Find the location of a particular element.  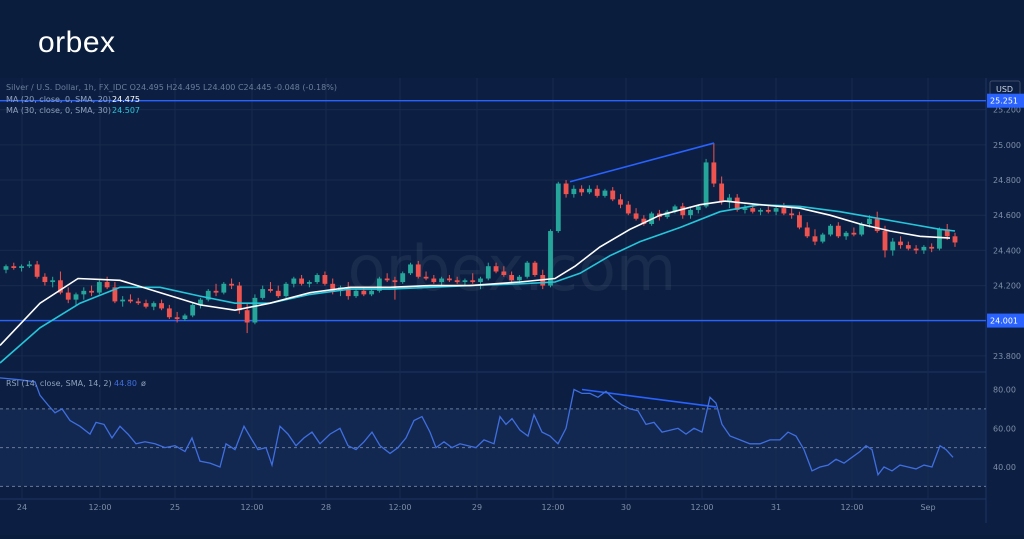

price-tick-label: 24.400 is located at coordinates (1007, 250).